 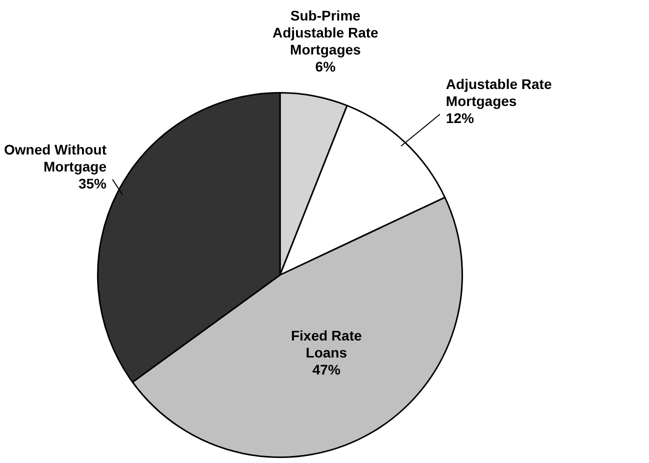 What do you see at coordinates (325, 33) in the screenshot?
I see `slice-label: Sub-Prime Adjustable Rate Mortgages` at bounding box center [325, 33].